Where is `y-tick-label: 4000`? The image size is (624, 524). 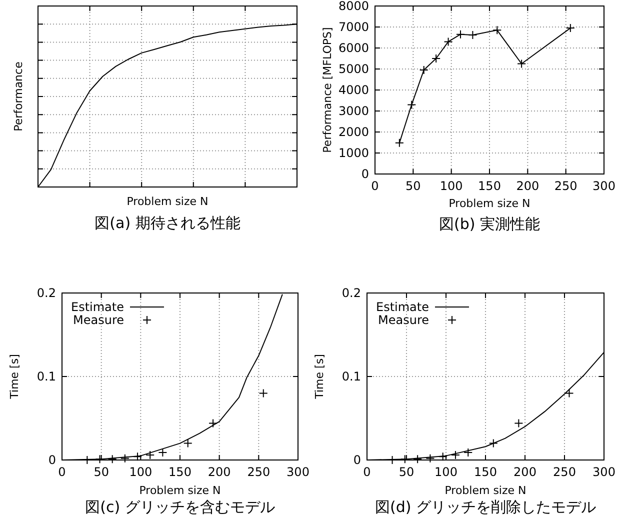
y-tick-label: 4000 is located at coordinates (353, 90).